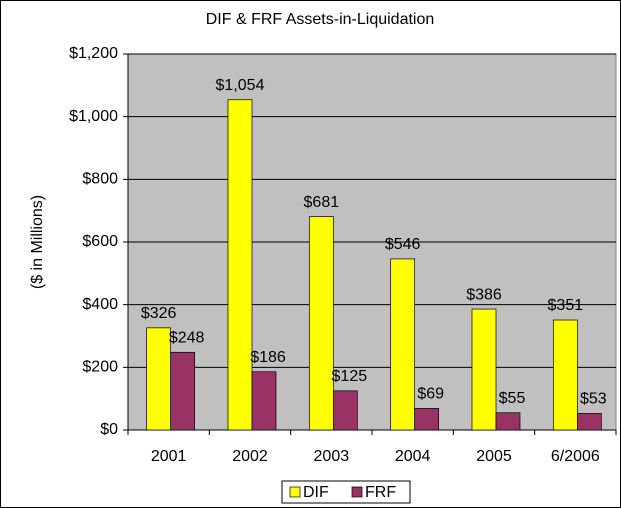 The image size is (621, 508). Describe the element at coordinates (109, 429) in the screenshot. I see `y-tick-label: $0` at that location.